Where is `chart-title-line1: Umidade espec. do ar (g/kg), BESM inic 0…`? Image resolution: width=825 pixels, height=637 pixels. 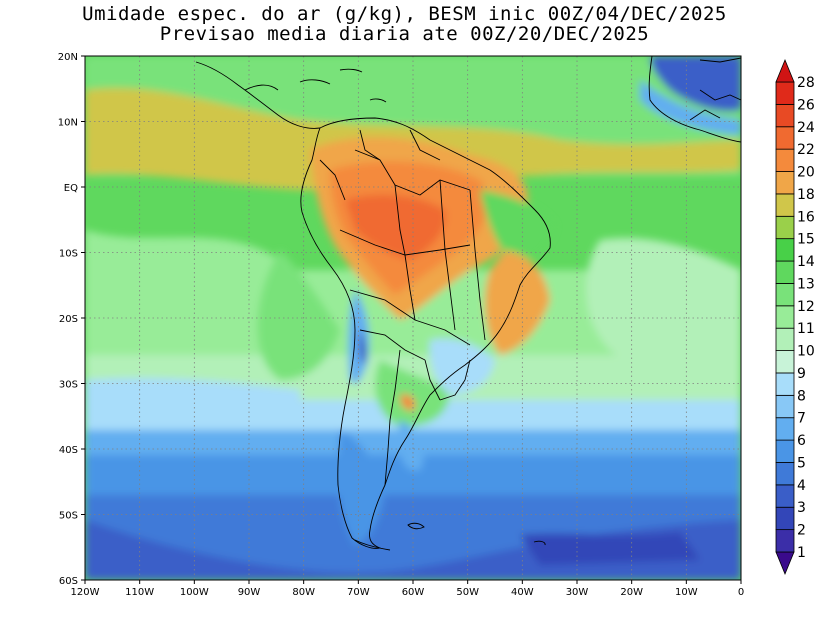
chart-title-line1: Umidade espec. do ar (g/kg), BESM inic 0… is located at coordinates (404, 14).